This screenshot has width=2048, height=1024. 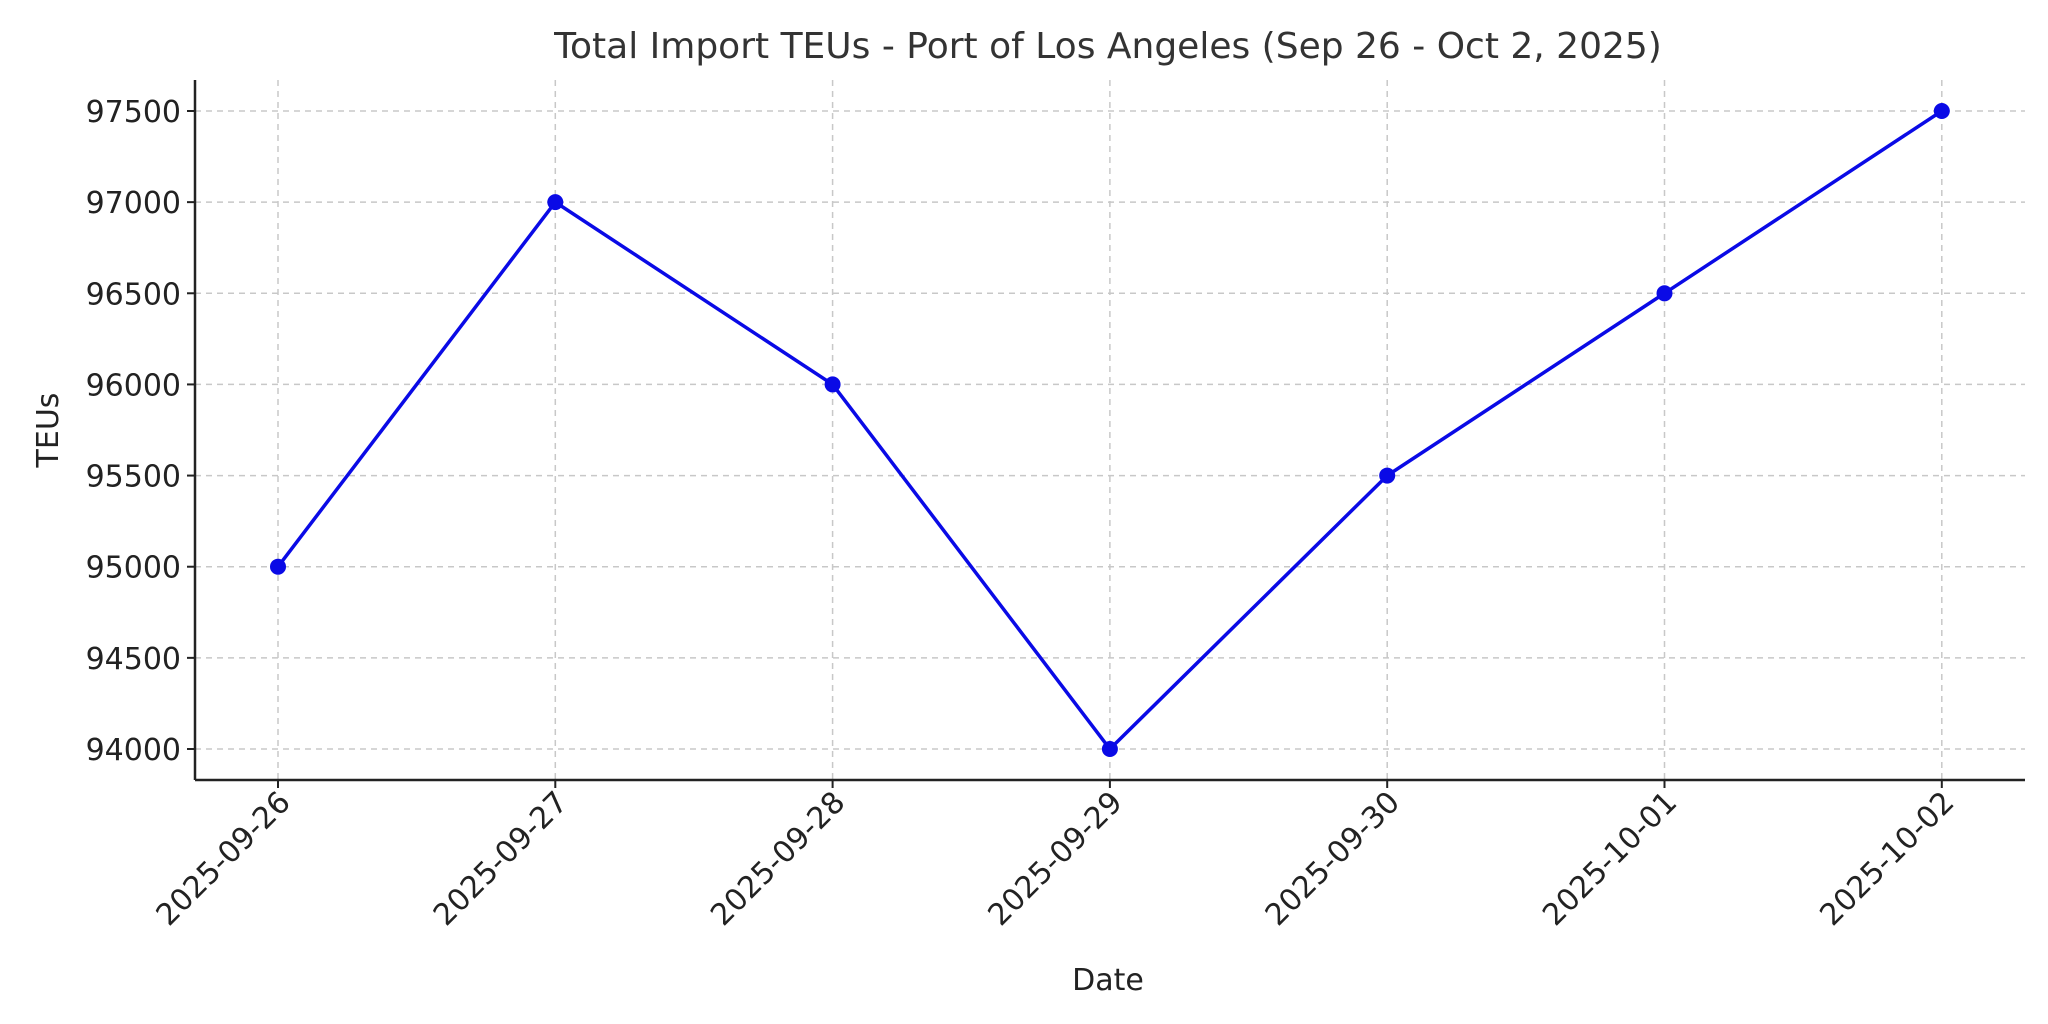 What do you see at coordinates (133, 477) in the screenshot?
I see `y-tick-label: 95500` at bounding box center [133, 477].